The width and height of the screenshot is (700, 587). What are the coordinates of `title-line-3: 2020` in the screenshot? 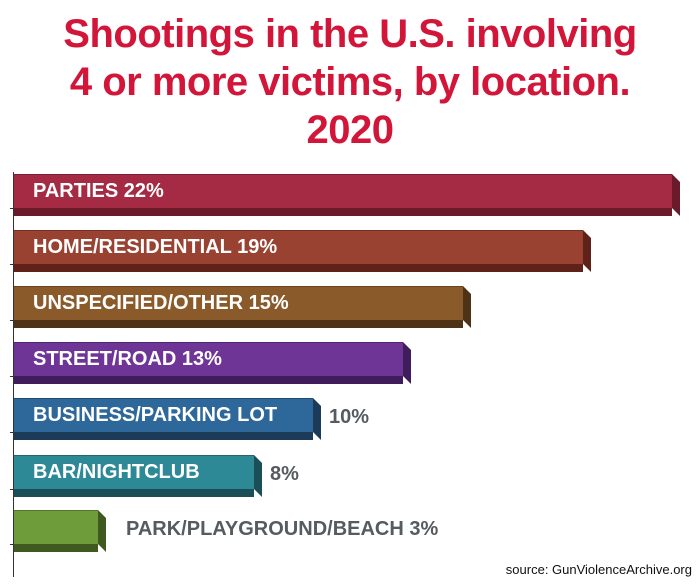 It's located at (350, 130).